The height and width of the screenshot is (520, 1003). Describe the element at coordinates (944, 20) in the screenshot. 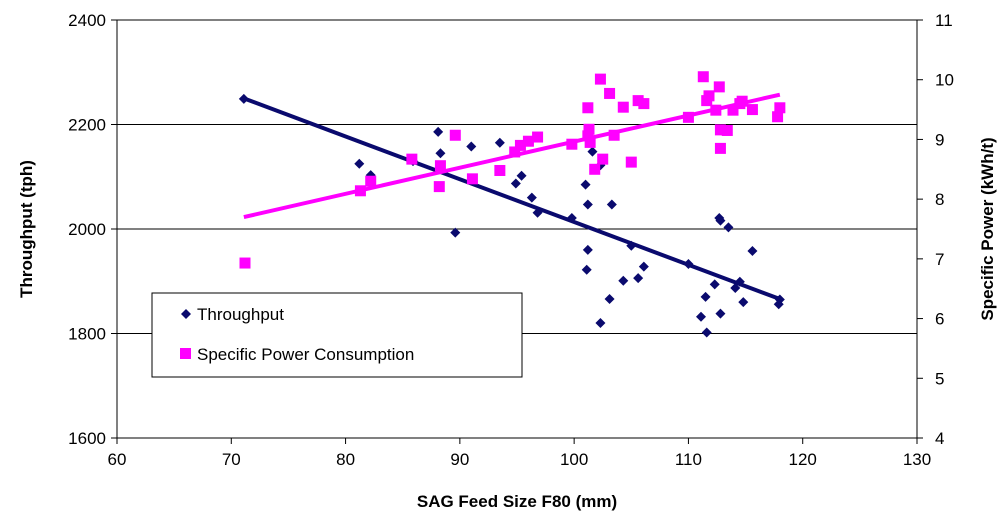

I see `y2-tick-label-7: 11` at that location.